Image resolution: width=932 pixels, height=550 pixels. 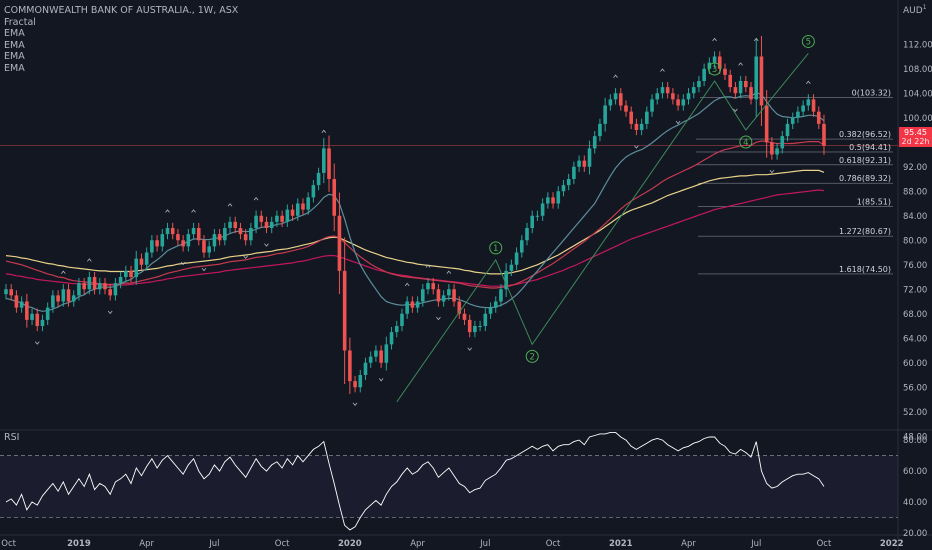 I want to click on y-tick-label: 108.00, so click(x=917, y=70).